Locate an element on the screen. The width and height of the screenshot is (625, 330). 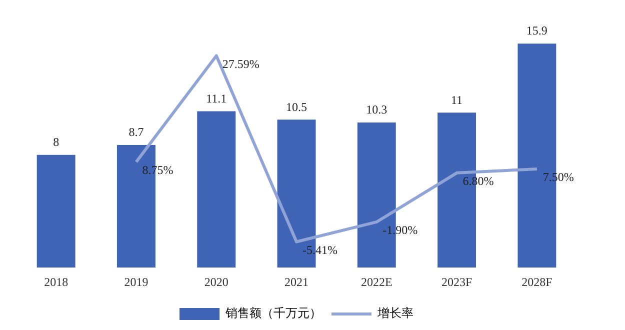
data-label: 11.1 is located at coordinates (216, 98).